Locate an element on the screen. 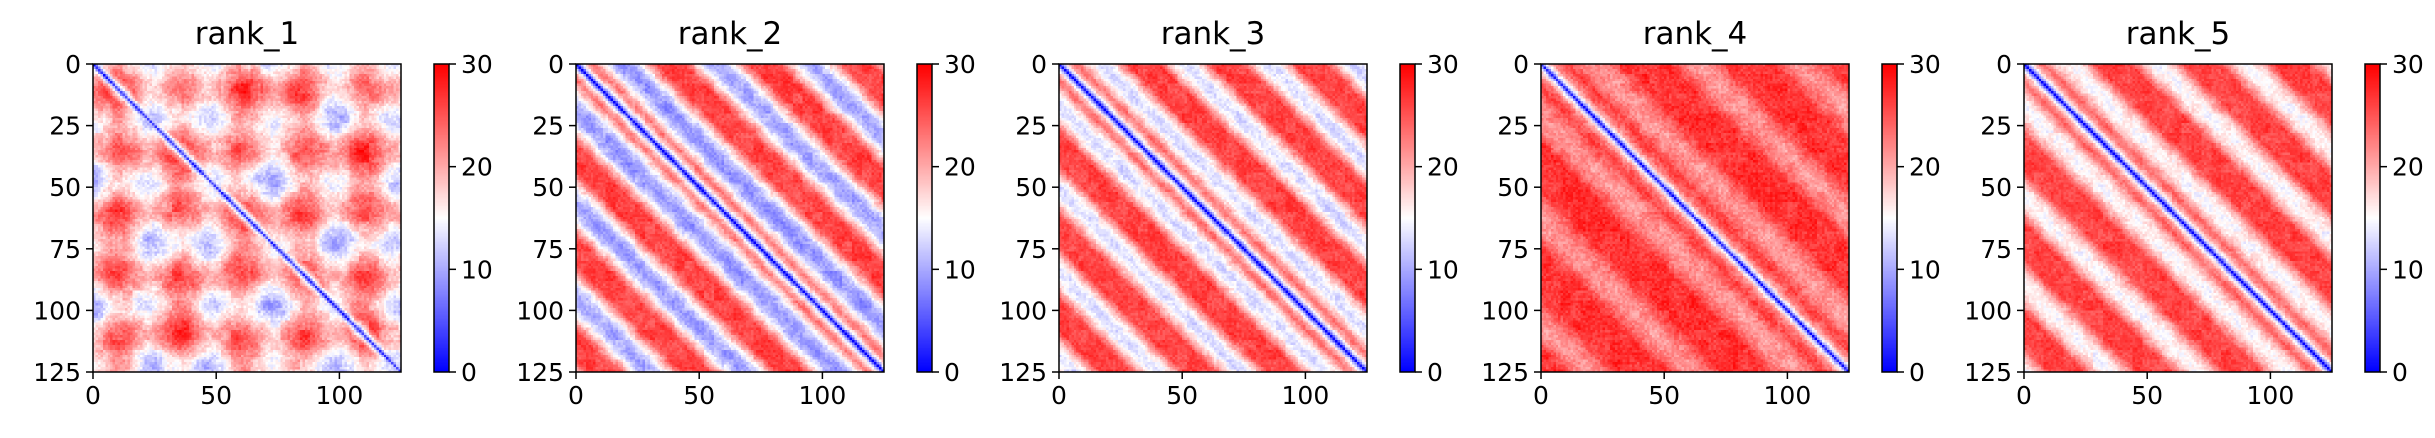 The height and width of the screenshot is (438, 2435). panel-title: rank_3 is located at coordinates (1213, 34).